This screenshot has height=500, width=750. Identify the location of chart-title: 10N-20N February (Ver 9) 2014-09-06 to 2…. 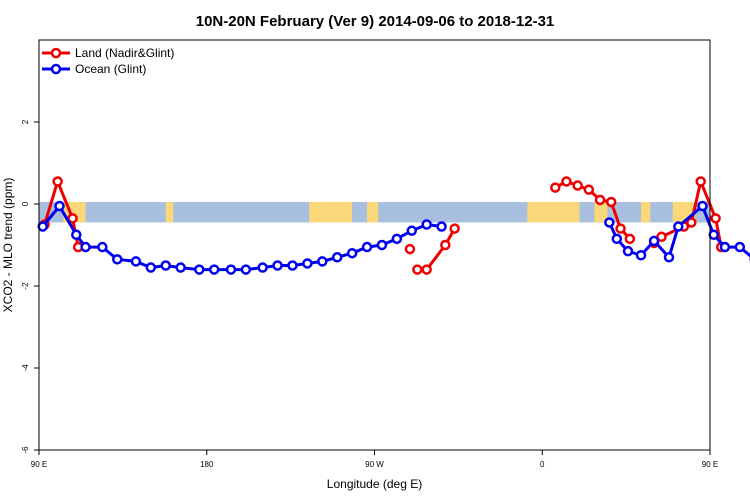
(375, 21).